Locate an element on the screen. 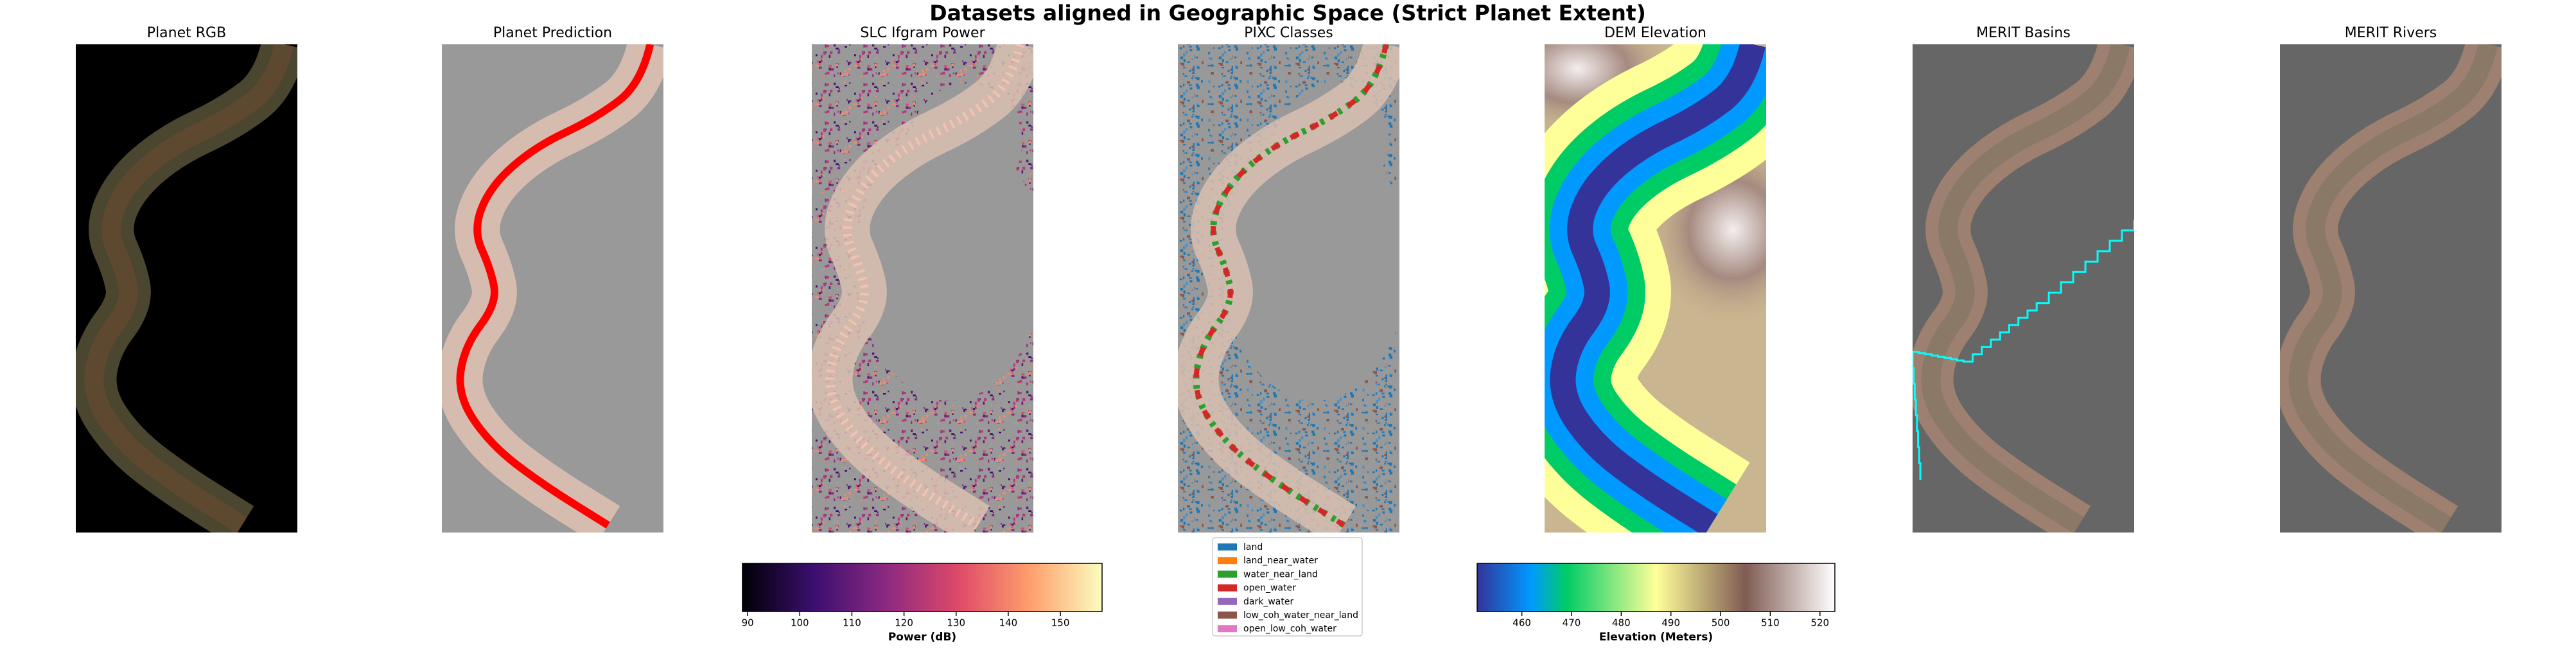 Image resolution: width=2576 pixels, height=652 pixels. legend-label: land_near_water is located at coordinates (1280, 561).